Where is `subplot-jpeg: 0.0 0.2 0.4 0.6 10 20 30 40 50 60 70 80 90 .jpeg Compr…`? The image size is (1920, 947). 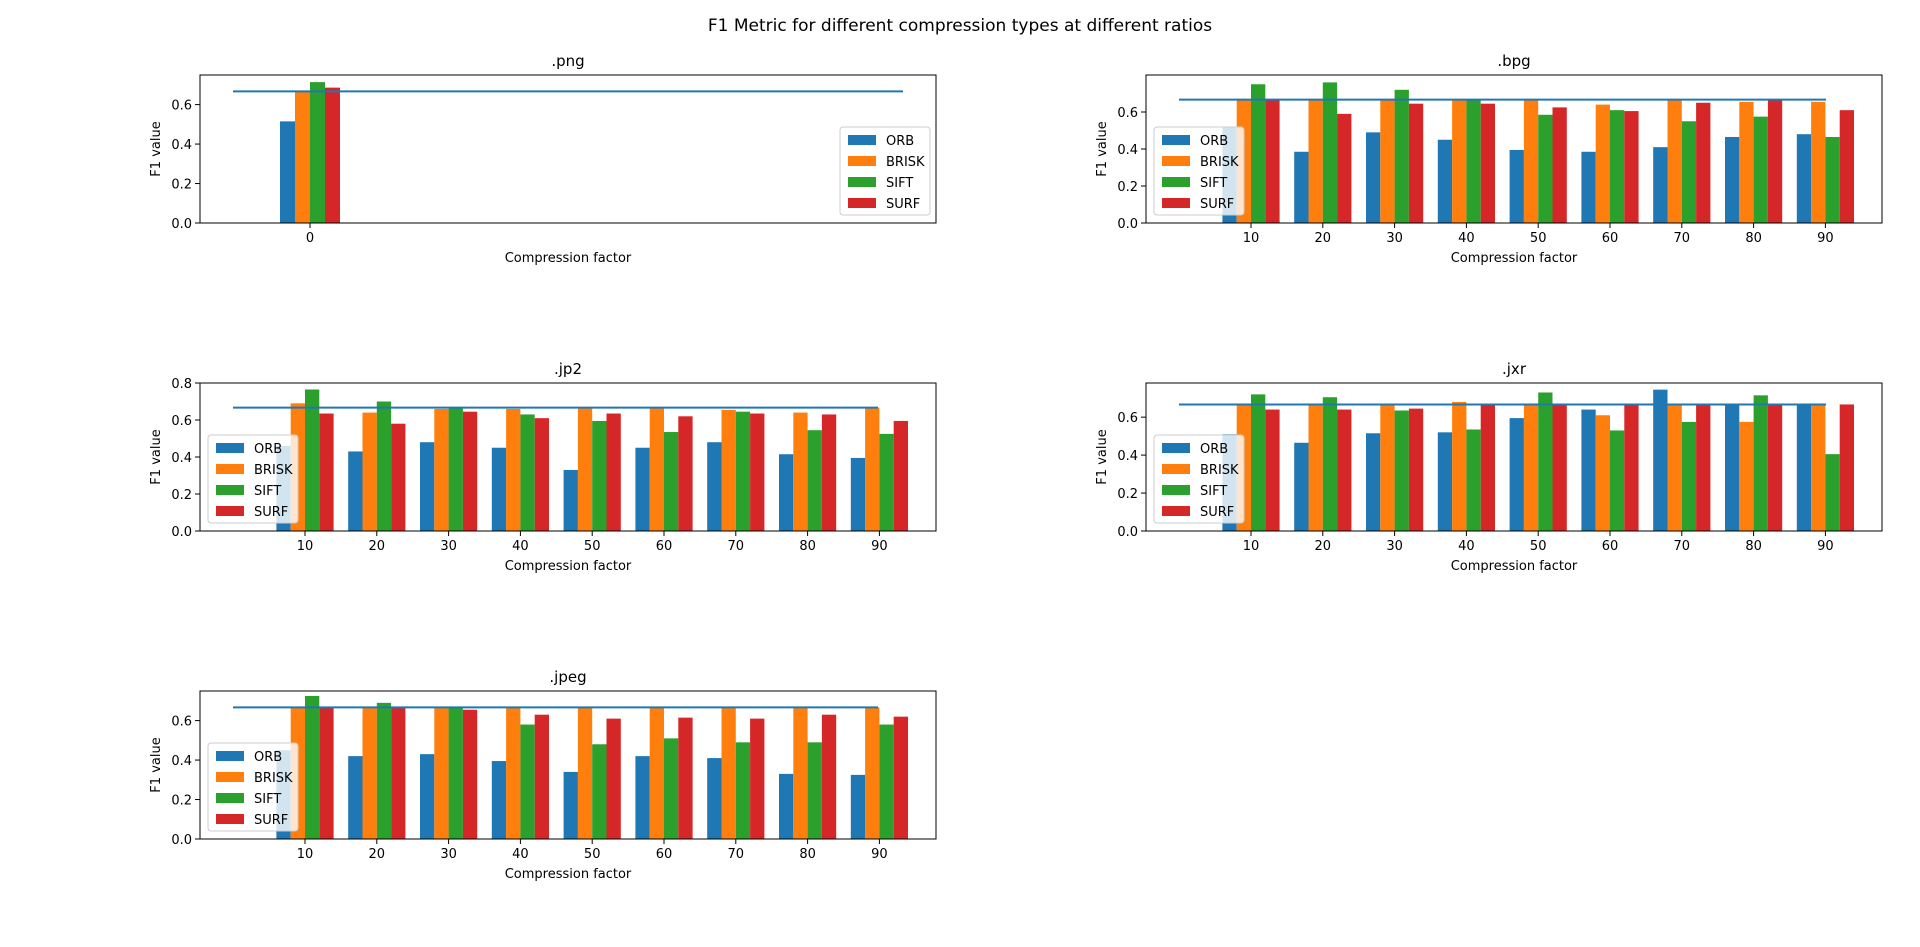 subplot-jpeg: 0.0 0.2 0.4 0.6 10 20 30 40 50 60 70 80 90 .jpeg Compr… is located at coordinates (543, 775).